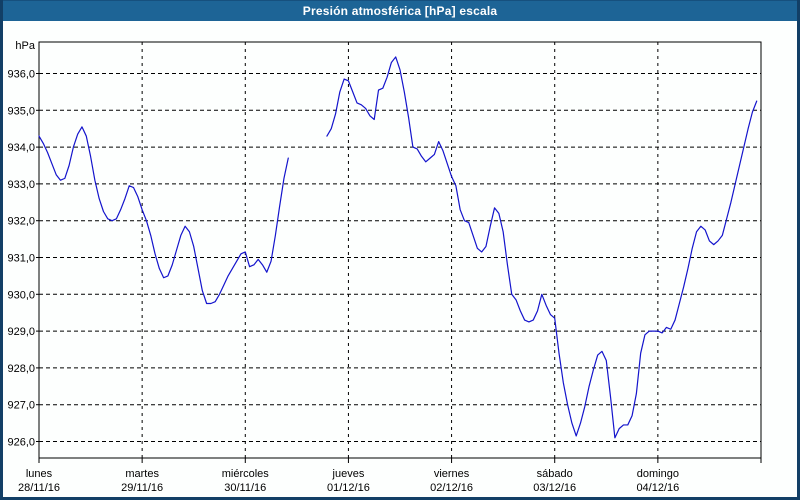  Describe the element at coordinates (142, 488) in the screenshot. I see `day-date-label: 29/11/16` at that location.